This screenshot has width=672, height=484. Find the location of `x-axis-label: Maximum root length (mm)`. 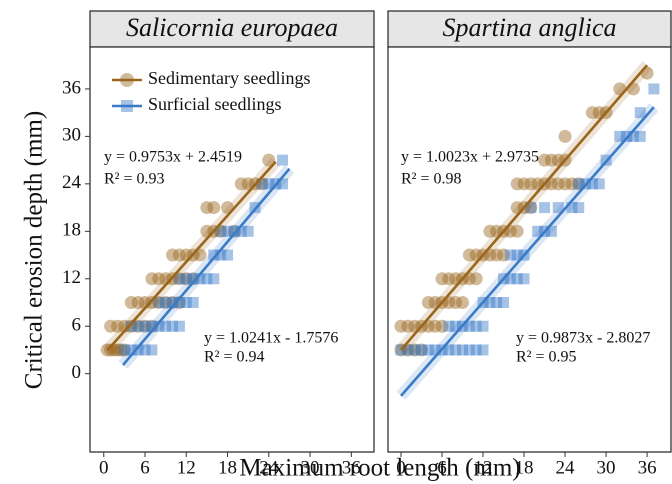

x-axis-label: Maximum root length (mm) is located at coordinates (379, 468).